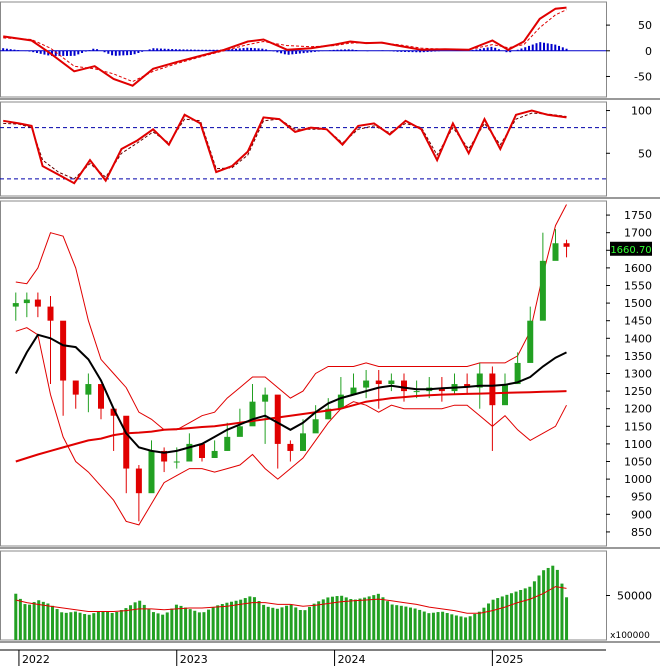 The width and height of the screenshot is (660, 672). I want to click on price-ytick-label: 1600, so click(638, 268).